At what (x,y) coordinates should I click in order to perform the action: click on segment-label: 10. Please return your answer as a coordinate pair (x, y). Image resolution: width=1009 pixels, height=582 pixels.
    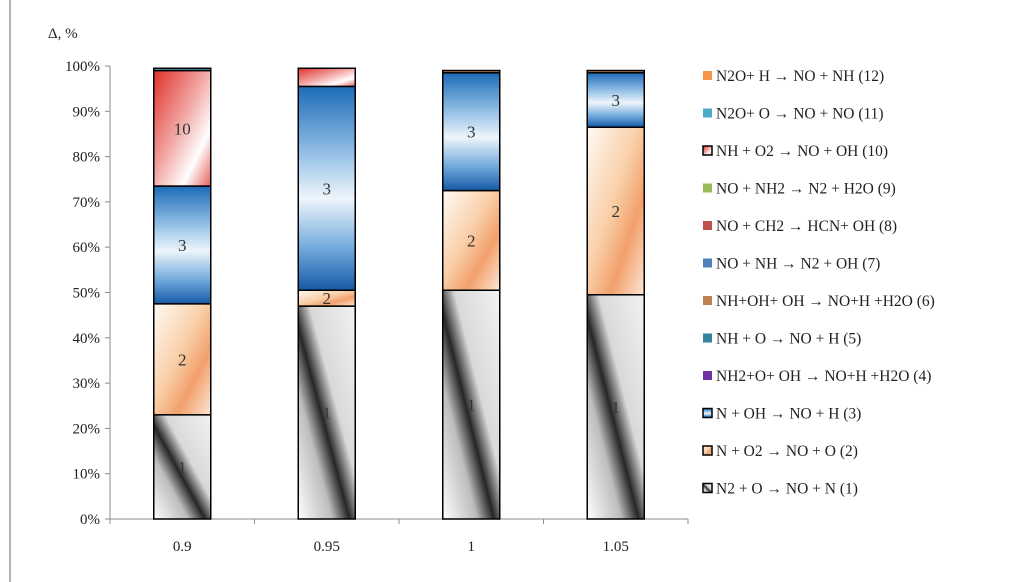
    Looking at the image, I should click on (182, 128).